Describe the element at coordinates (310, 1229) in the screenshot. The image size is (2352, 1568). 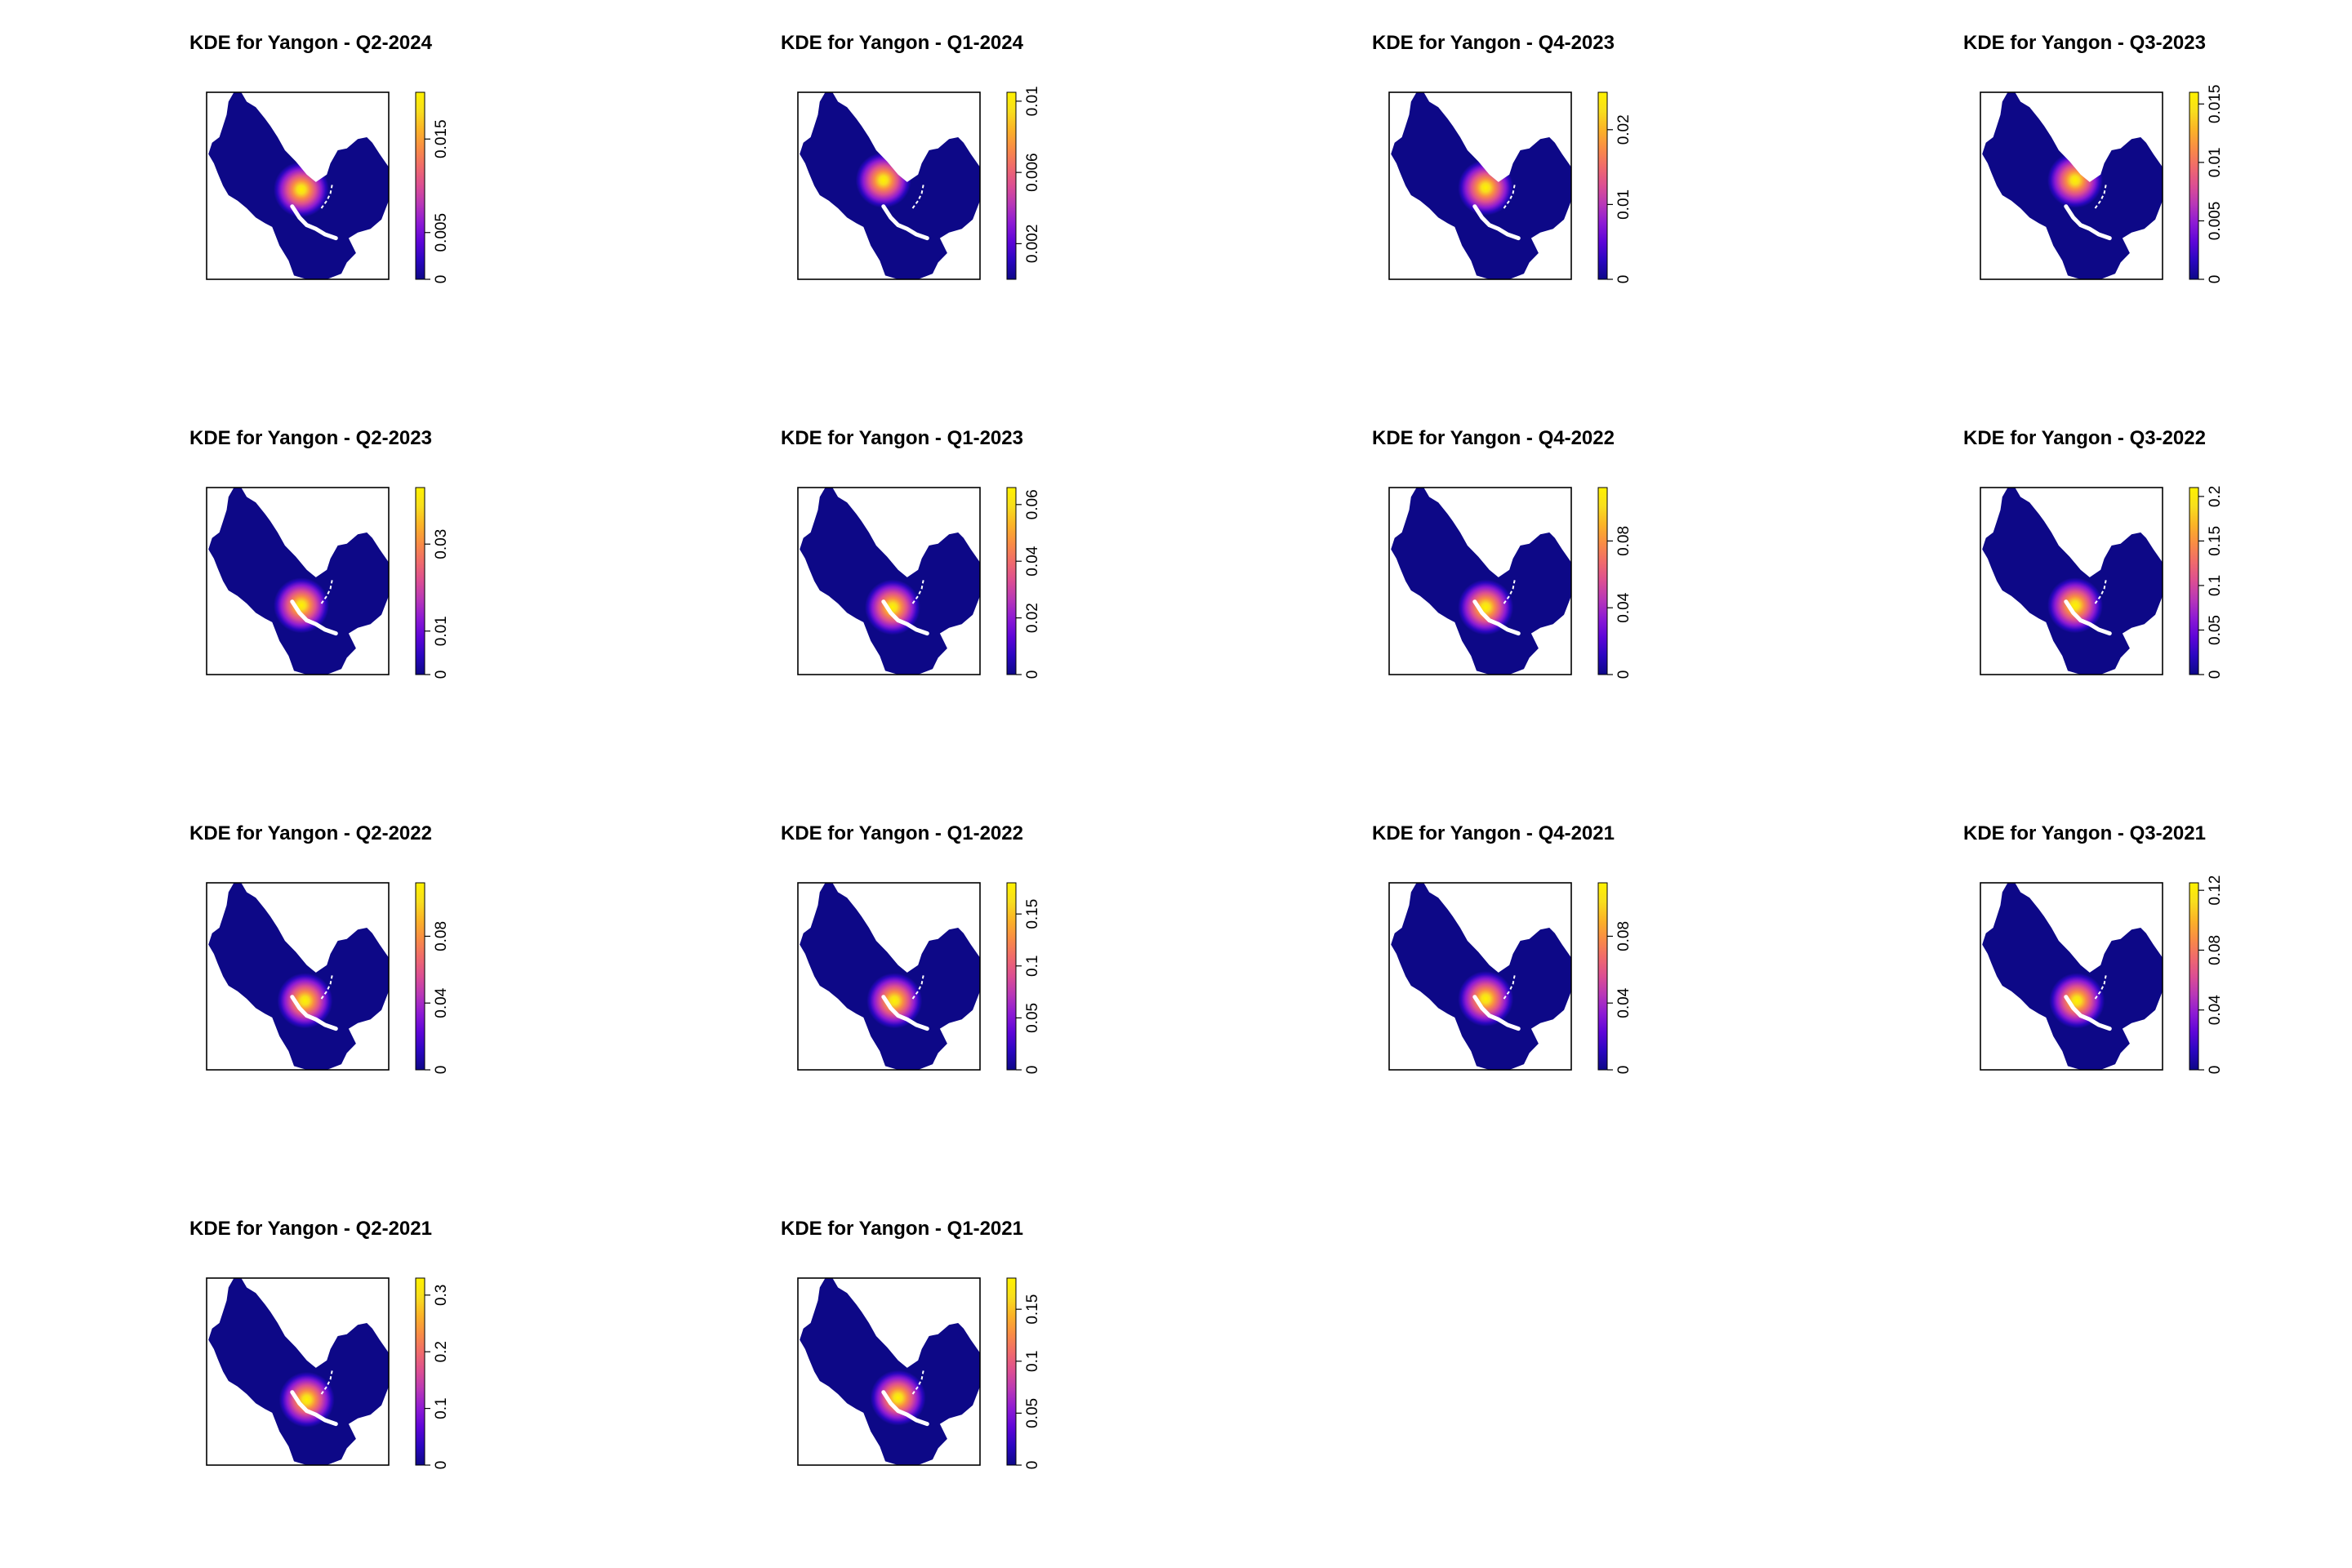
I see `panel-title: KDE for Yangon - Q2-2021` at that location.